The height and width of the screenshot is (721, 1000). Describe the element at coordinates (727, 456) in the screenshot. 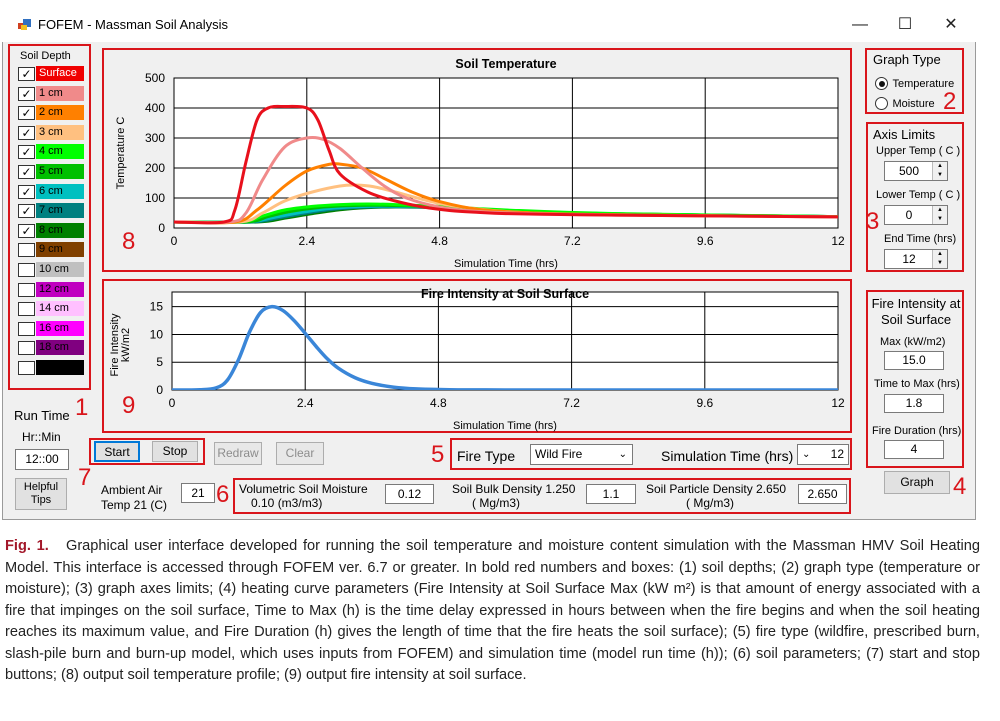

I see `simulation-time-label: Simulation Time (hrs)` at that location.